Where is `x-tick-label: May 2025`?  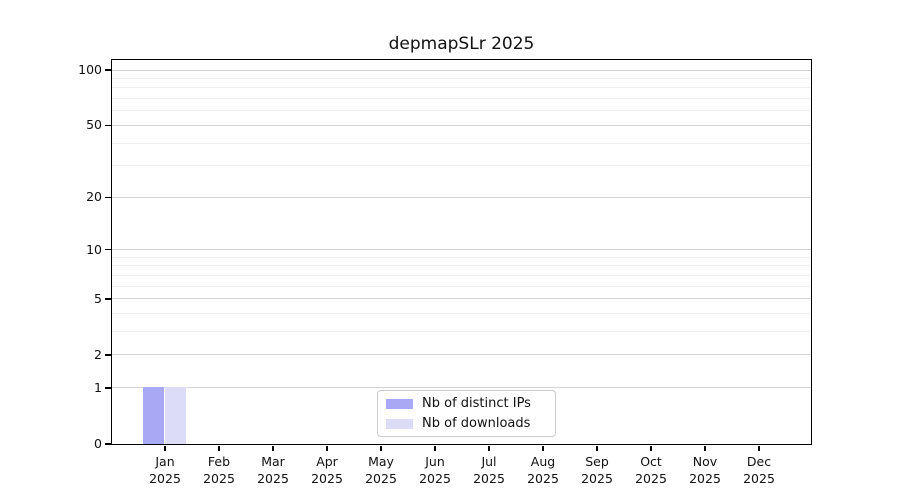
x-tick-label: May 2025 is located at coordinates (381, 470).